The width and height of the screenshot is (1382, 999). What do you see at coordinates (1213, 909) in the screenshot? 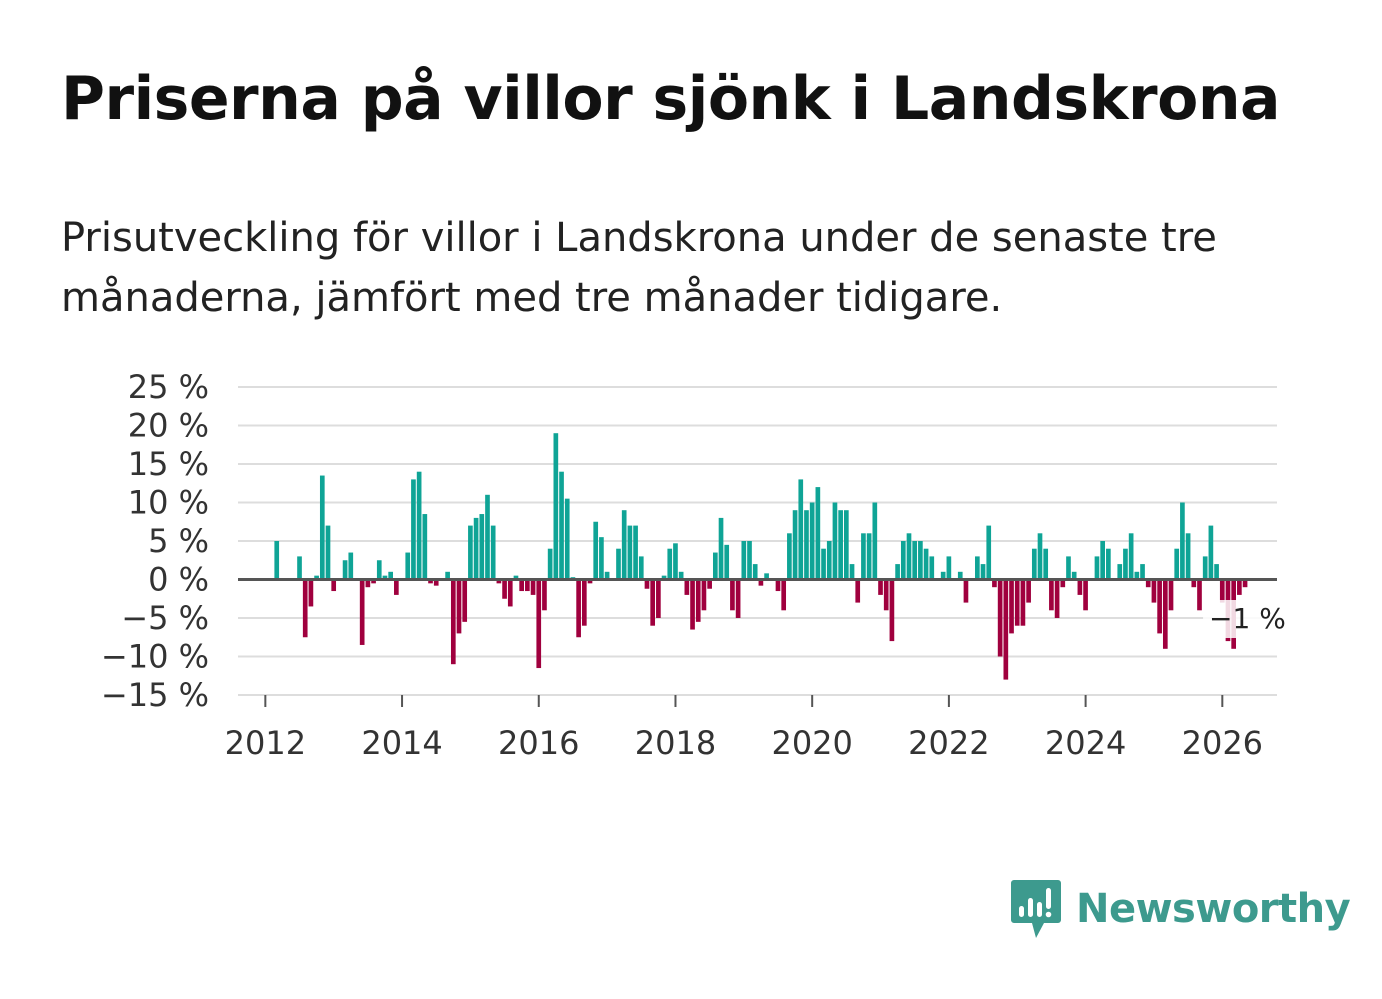
I see `brand-name: Newsworthy` at bounding box center [1213, 909].